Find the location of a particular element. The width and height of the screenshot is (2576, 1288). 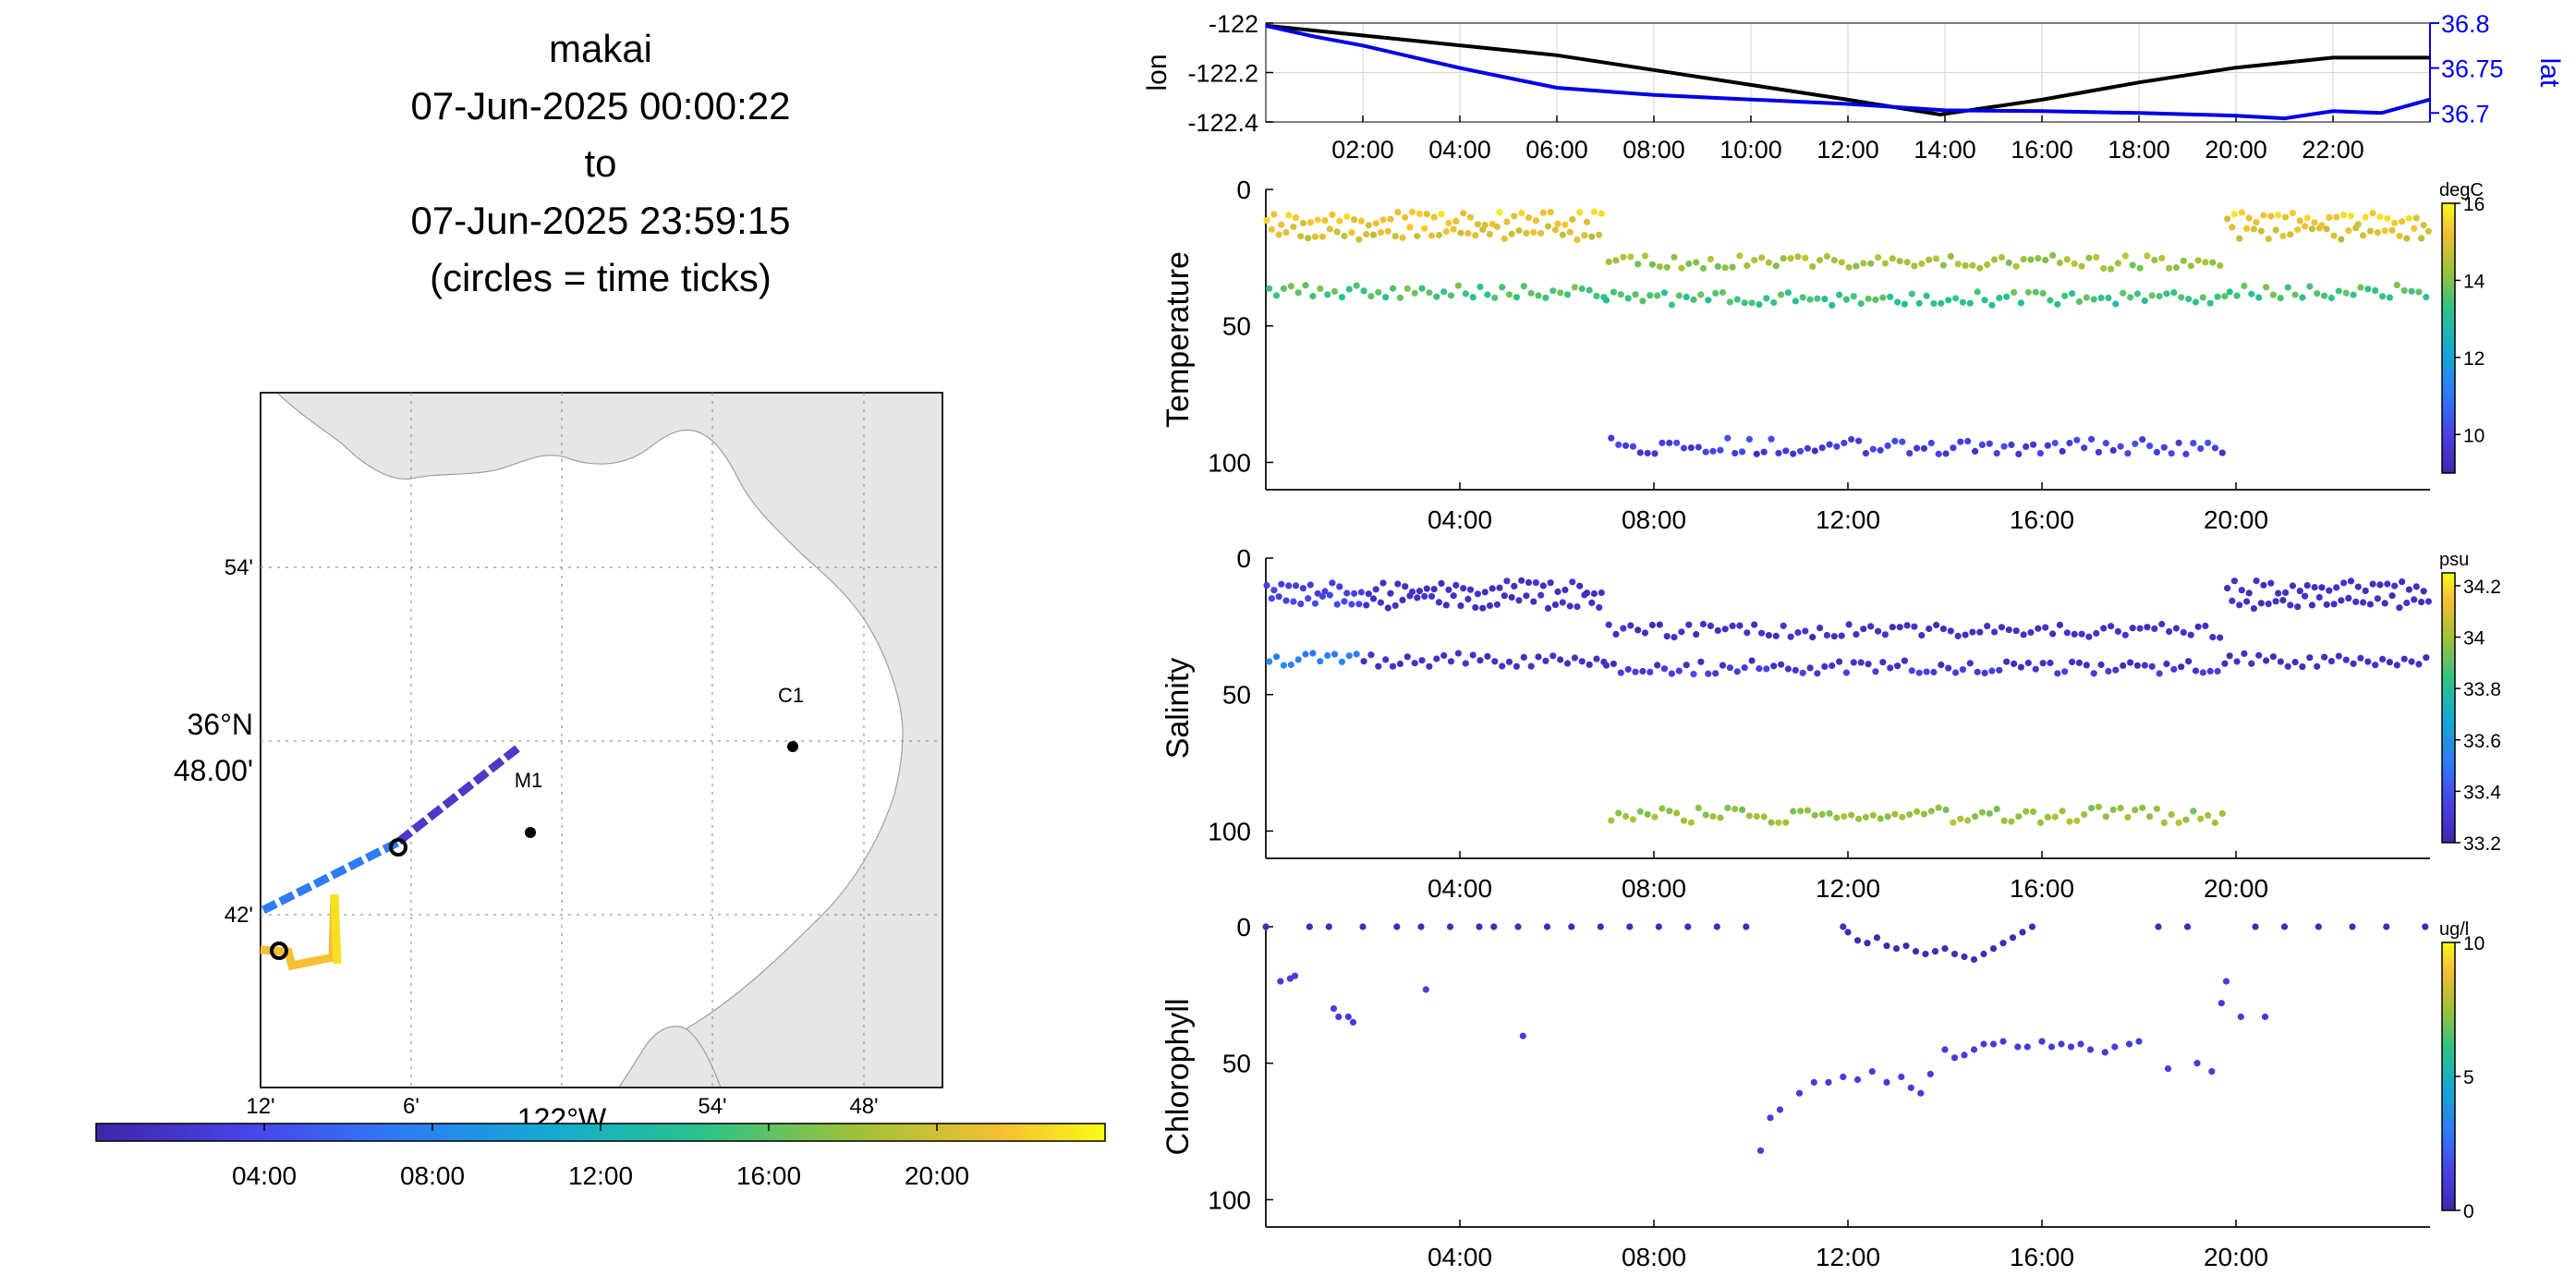

colorbar-unit-label: psu is located at coordinates (2454, 560).